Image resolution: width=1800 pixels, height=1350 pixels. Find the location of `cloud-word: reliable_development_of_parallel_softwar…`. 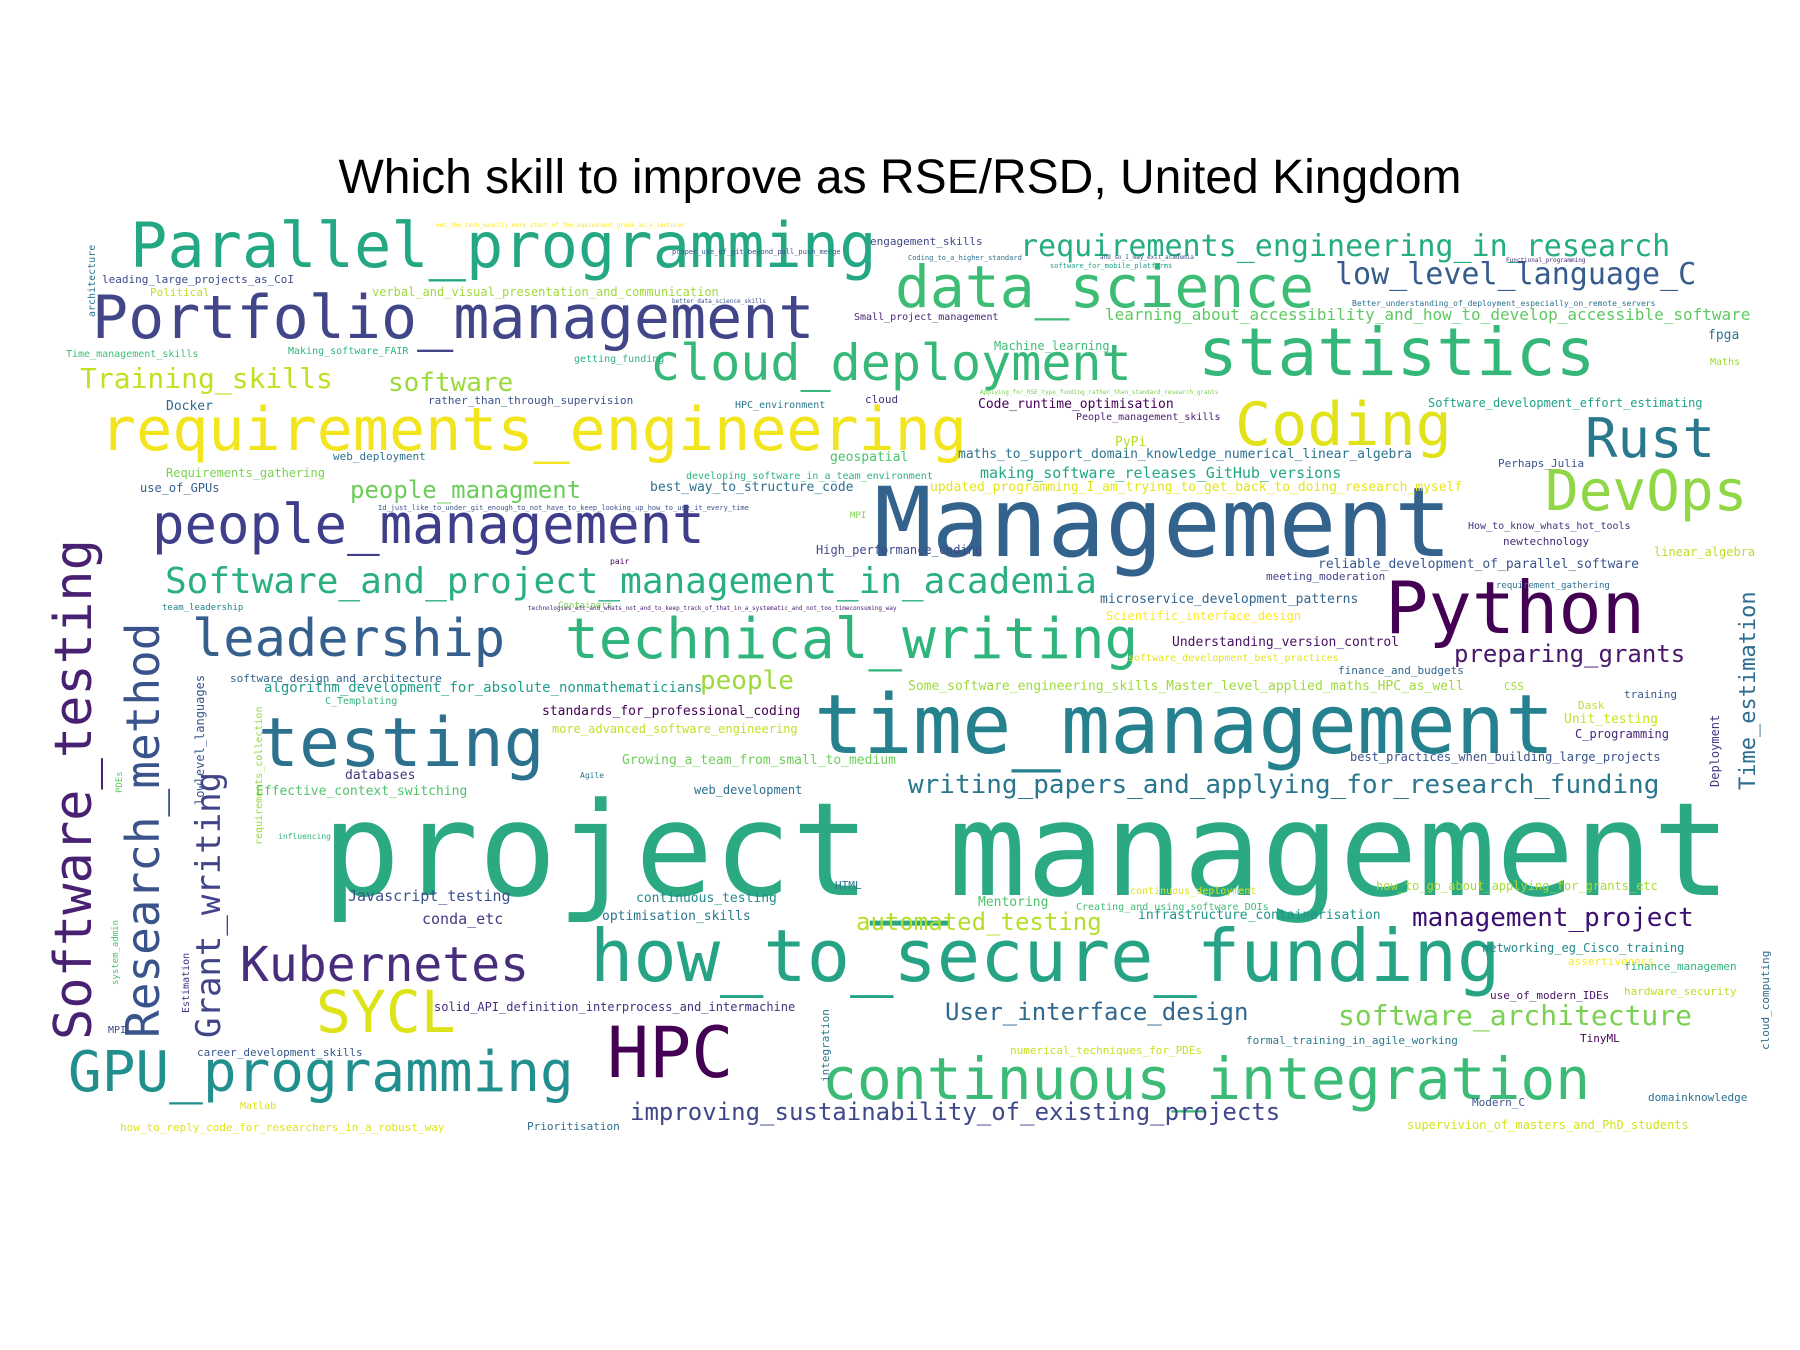

cloud-word: reliable_development_of_parallel_softwar… is located at coordinates (1478, 564).